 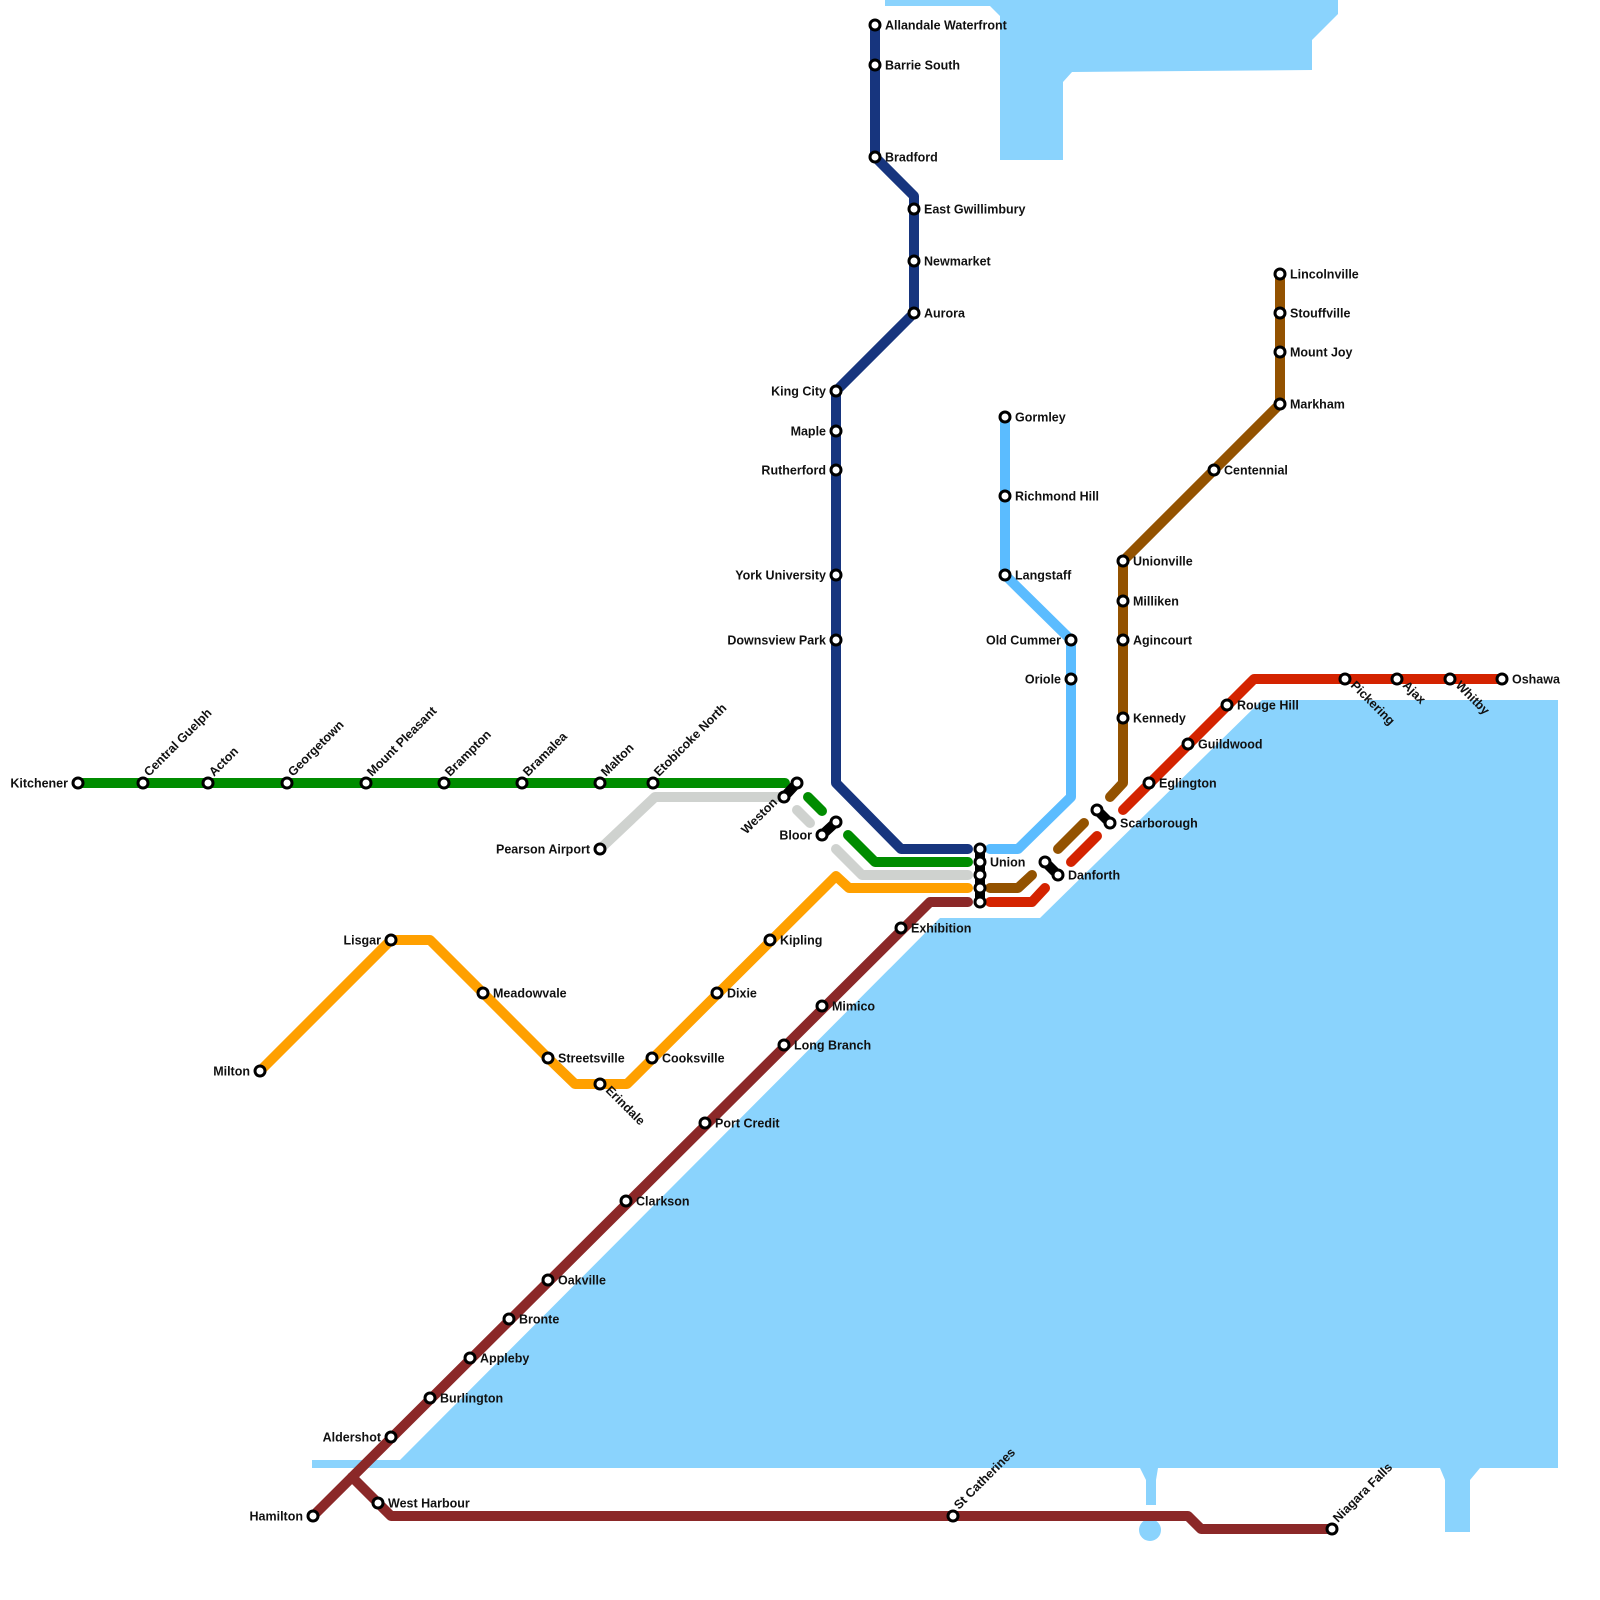 What do you see at coordinates (1123, 601) in the screenshot?
I see `station-marker-milliken` at bounding box center [1123, 601].